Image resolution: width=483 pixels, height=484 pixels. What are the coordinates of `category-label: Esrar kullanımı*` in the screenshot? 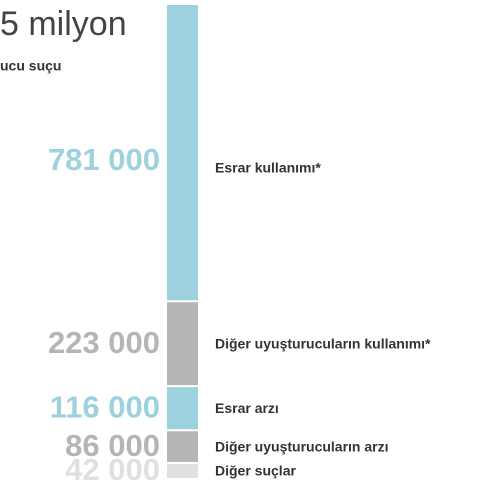 It's located at (268, 167).